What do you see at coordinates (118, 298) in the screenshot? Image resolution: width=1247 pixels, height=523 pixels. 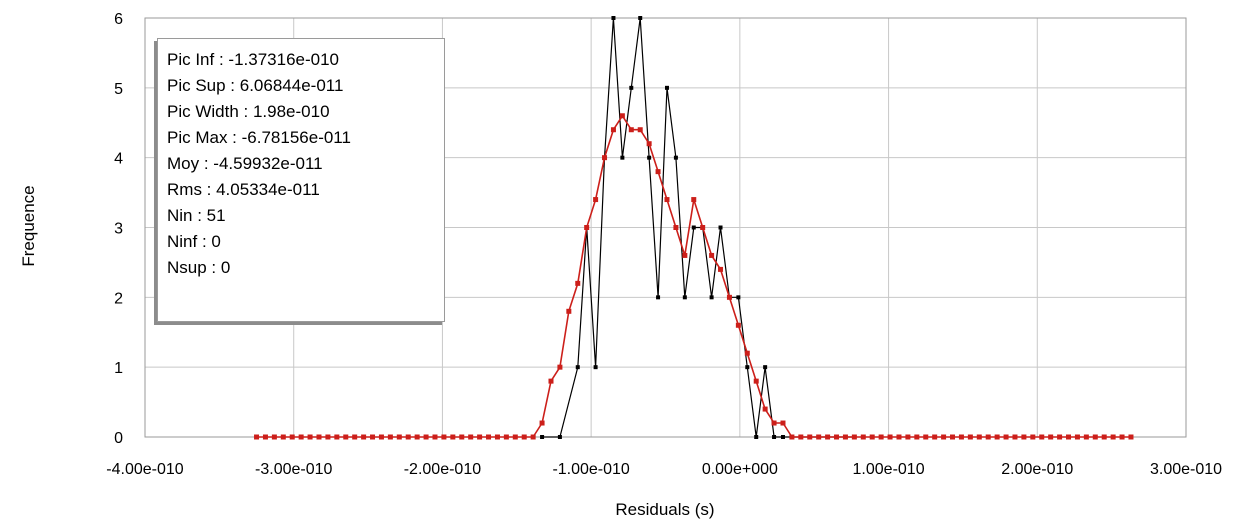 I see `y-tick-label: 2` at bounding box center [118, 298].